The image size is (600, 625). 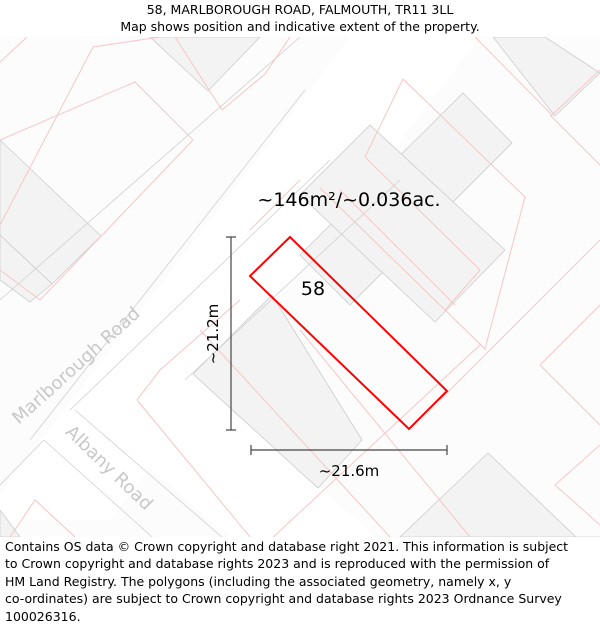 What do you see at coordinates (349, 471) in the screenshot?
I see `horizontal-dimension-label: ~21.6m` at bounding box center [349, 471].